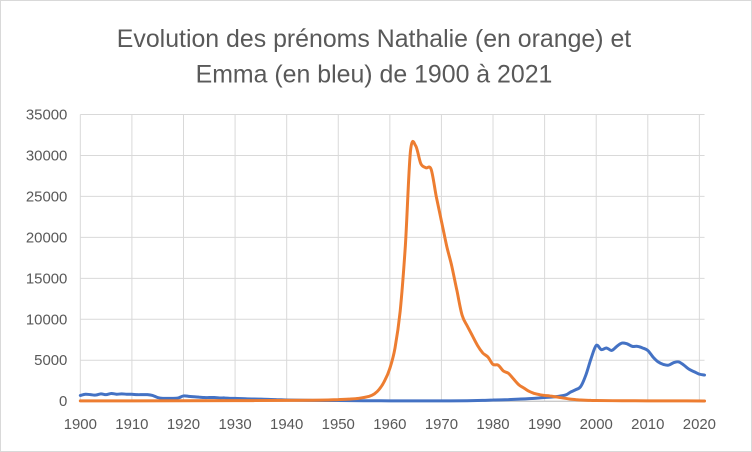 The height and width of the screenshot is (452, 752). Describe the element at coordinates (46, 114) in the screenshot. I see `y-tick-label-7: 35000` at that location.